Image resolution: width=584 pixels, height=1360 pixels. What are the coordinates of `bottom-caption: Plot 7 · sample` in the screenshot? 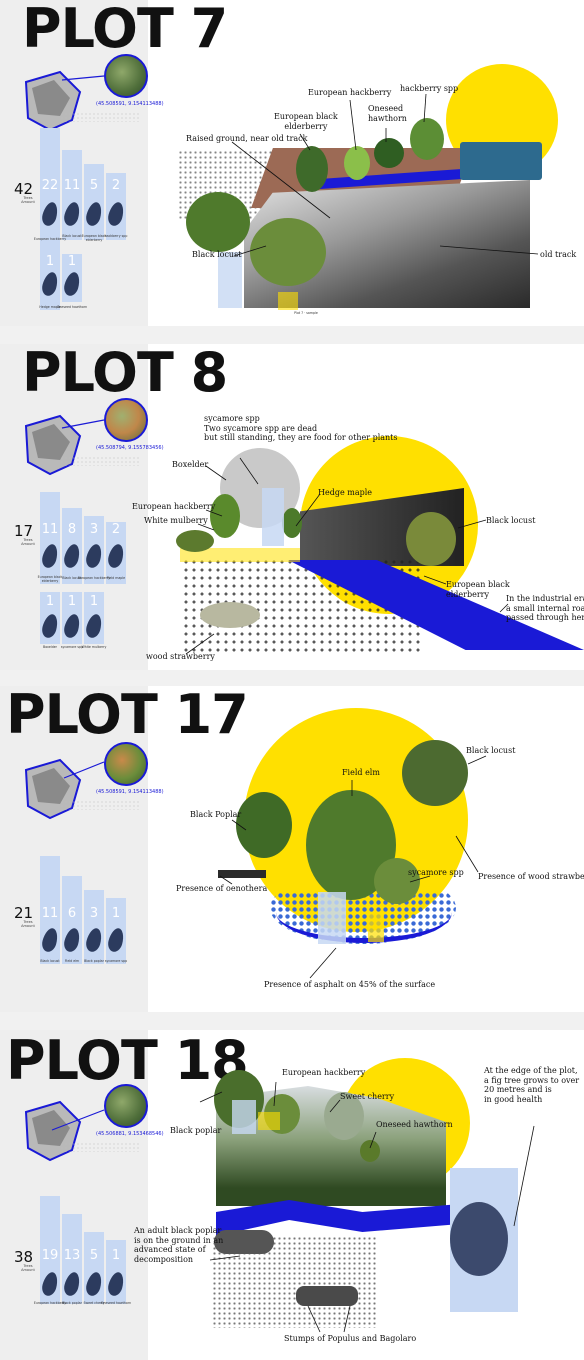 It's located at (306, 313).